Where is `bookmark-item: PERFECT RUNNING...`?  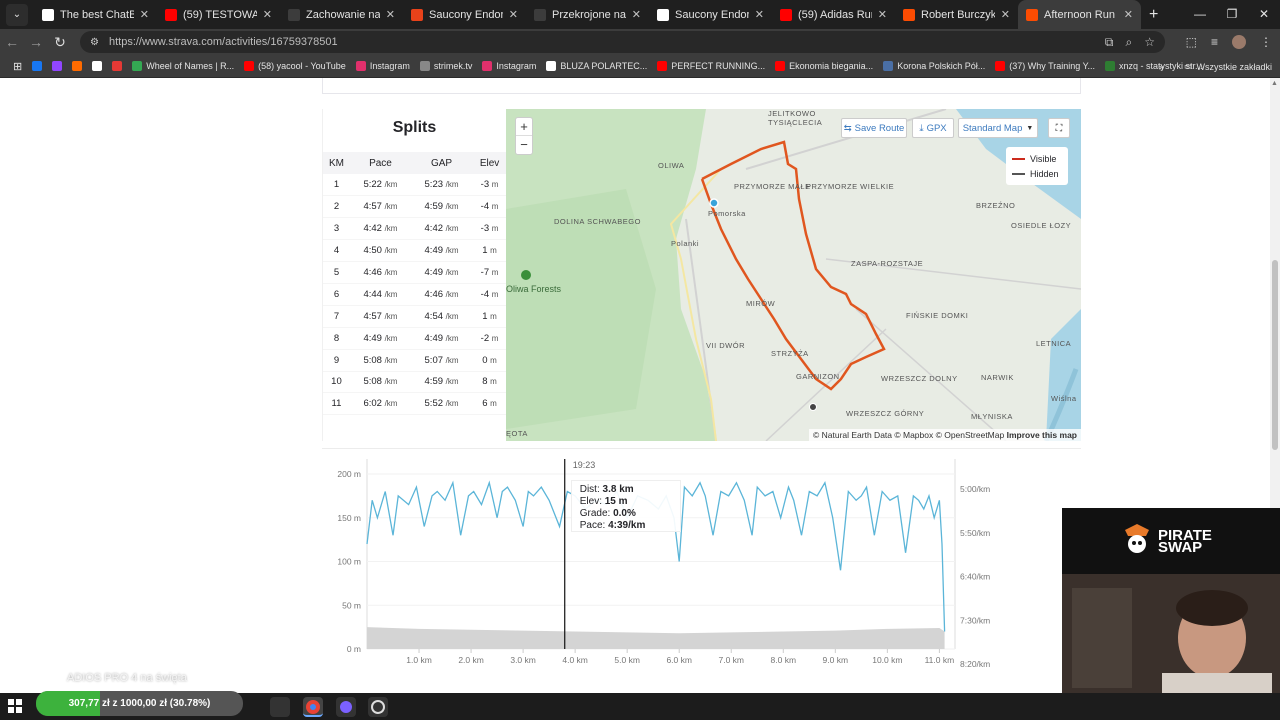
bookmark-item: PERFECT RUNNING... is located at coordinates (711, 66).